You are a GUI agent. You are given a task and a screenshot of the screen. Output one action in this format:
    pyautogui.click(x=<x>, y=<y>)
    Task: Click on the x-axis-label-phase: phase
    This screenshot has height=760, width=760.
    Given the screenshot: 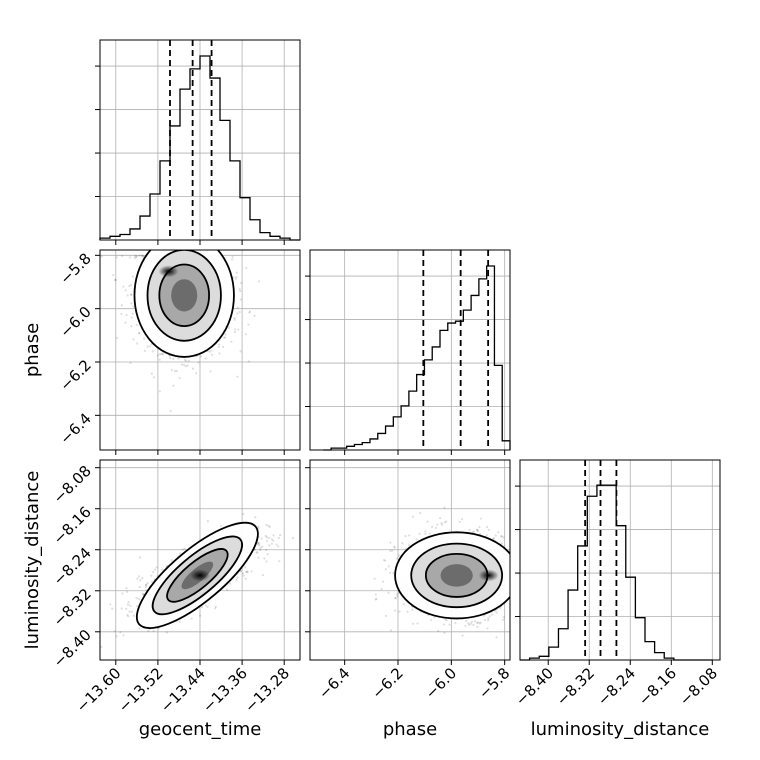 What is the action you would take?
    pyautogui.click(x=410, y=729)
    